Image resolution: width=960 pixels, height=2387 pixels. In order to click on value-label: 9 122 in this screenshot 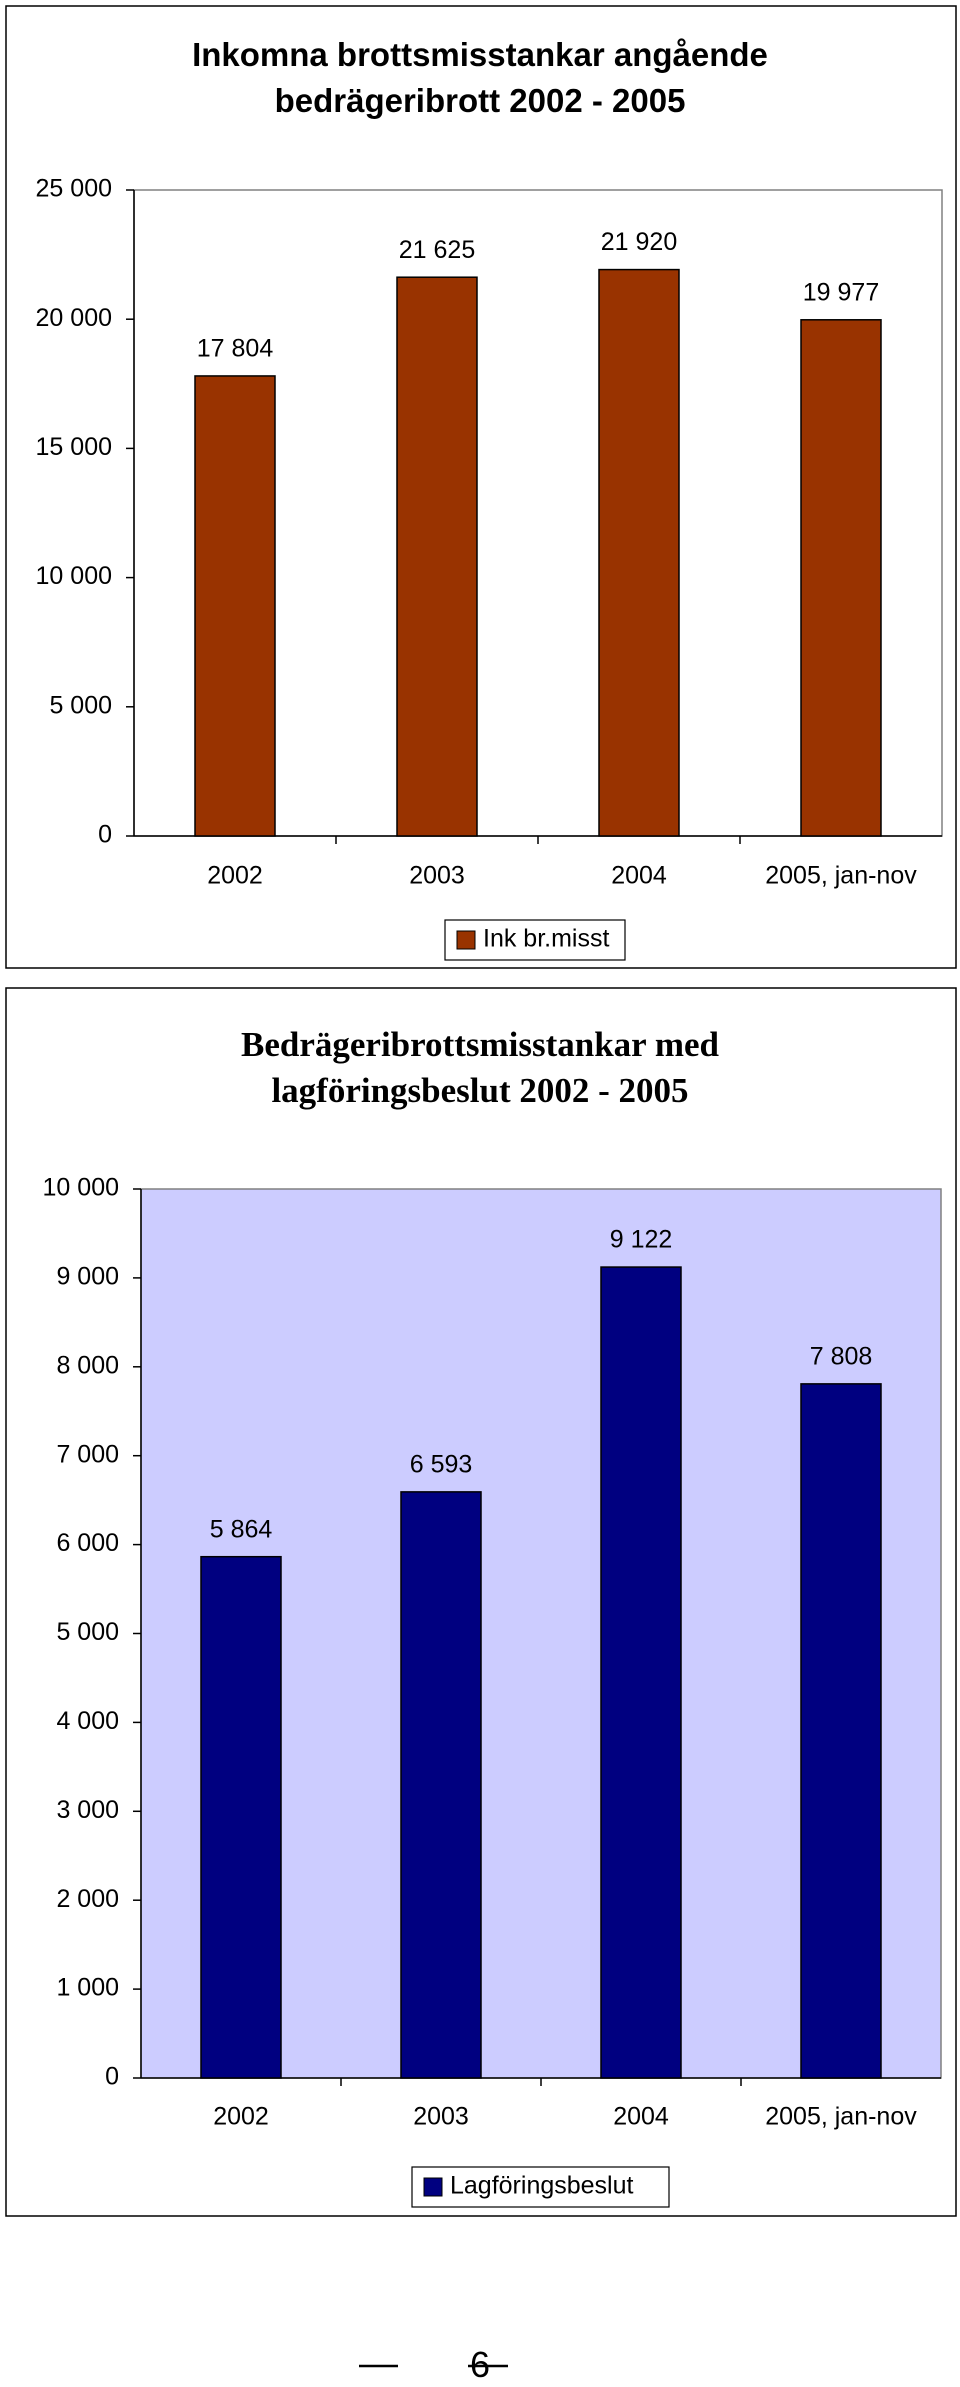, I will do `click(641, 1240)`.